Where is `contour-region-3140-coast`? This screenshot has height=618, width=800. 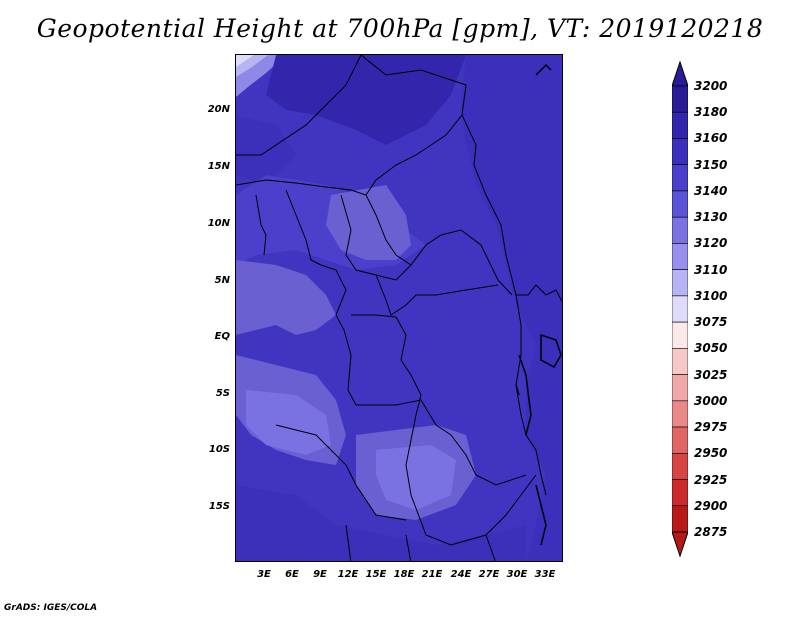 contour-region-3140-coast is located at coordinates (286, 297).